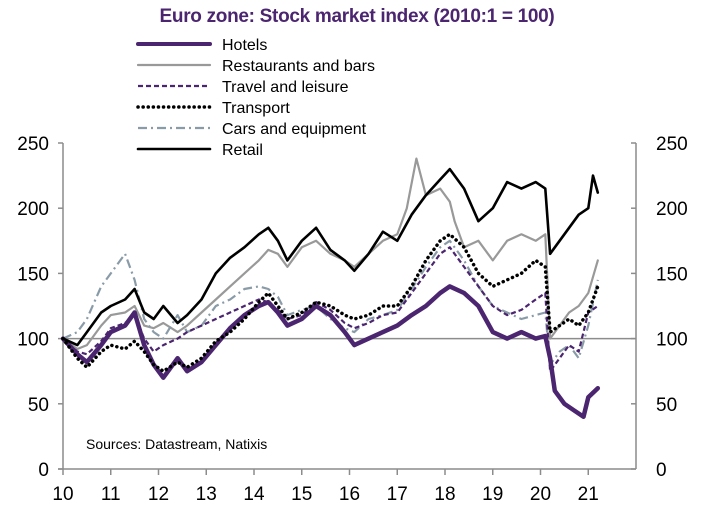  I want to click on right-y-tick-label: 150, so click(672, 274).